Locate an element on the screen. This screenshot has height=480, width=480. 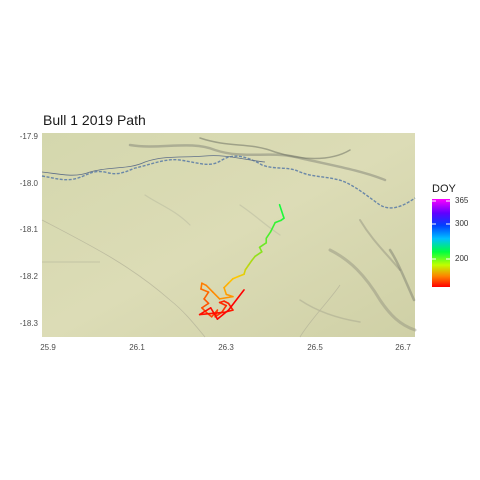
river-line is located at coordinates (228, 182).